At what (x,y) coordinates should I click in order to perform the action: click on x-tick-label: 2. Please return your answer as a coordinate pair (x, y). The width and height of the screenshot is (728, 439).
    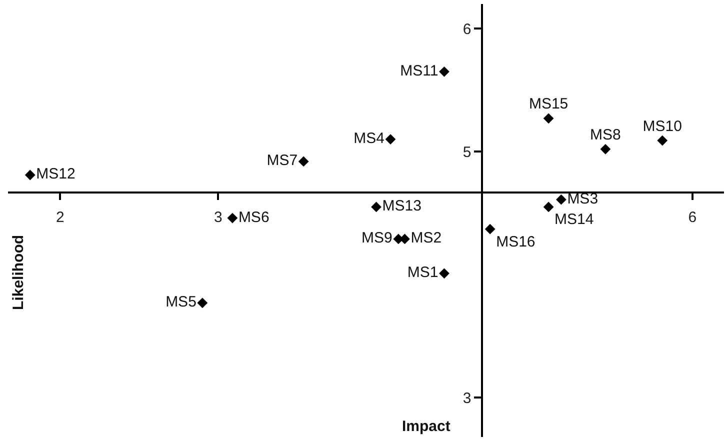
    Looking at the image, I should click on (60, 217).